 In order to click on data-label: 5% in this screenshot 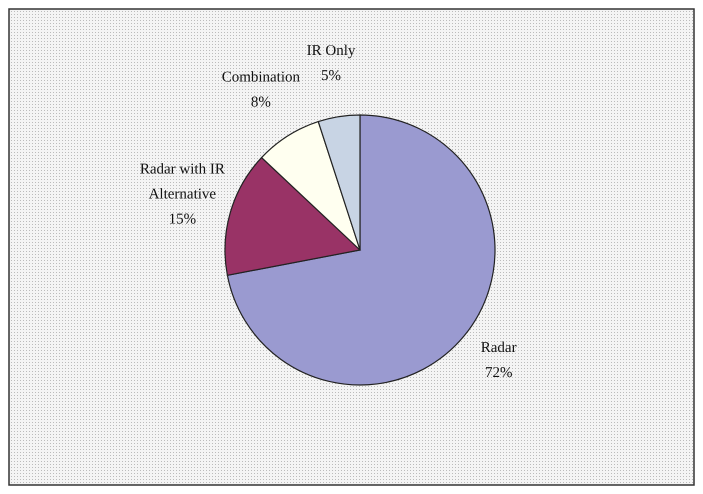, I will do `click(331, 76)`.